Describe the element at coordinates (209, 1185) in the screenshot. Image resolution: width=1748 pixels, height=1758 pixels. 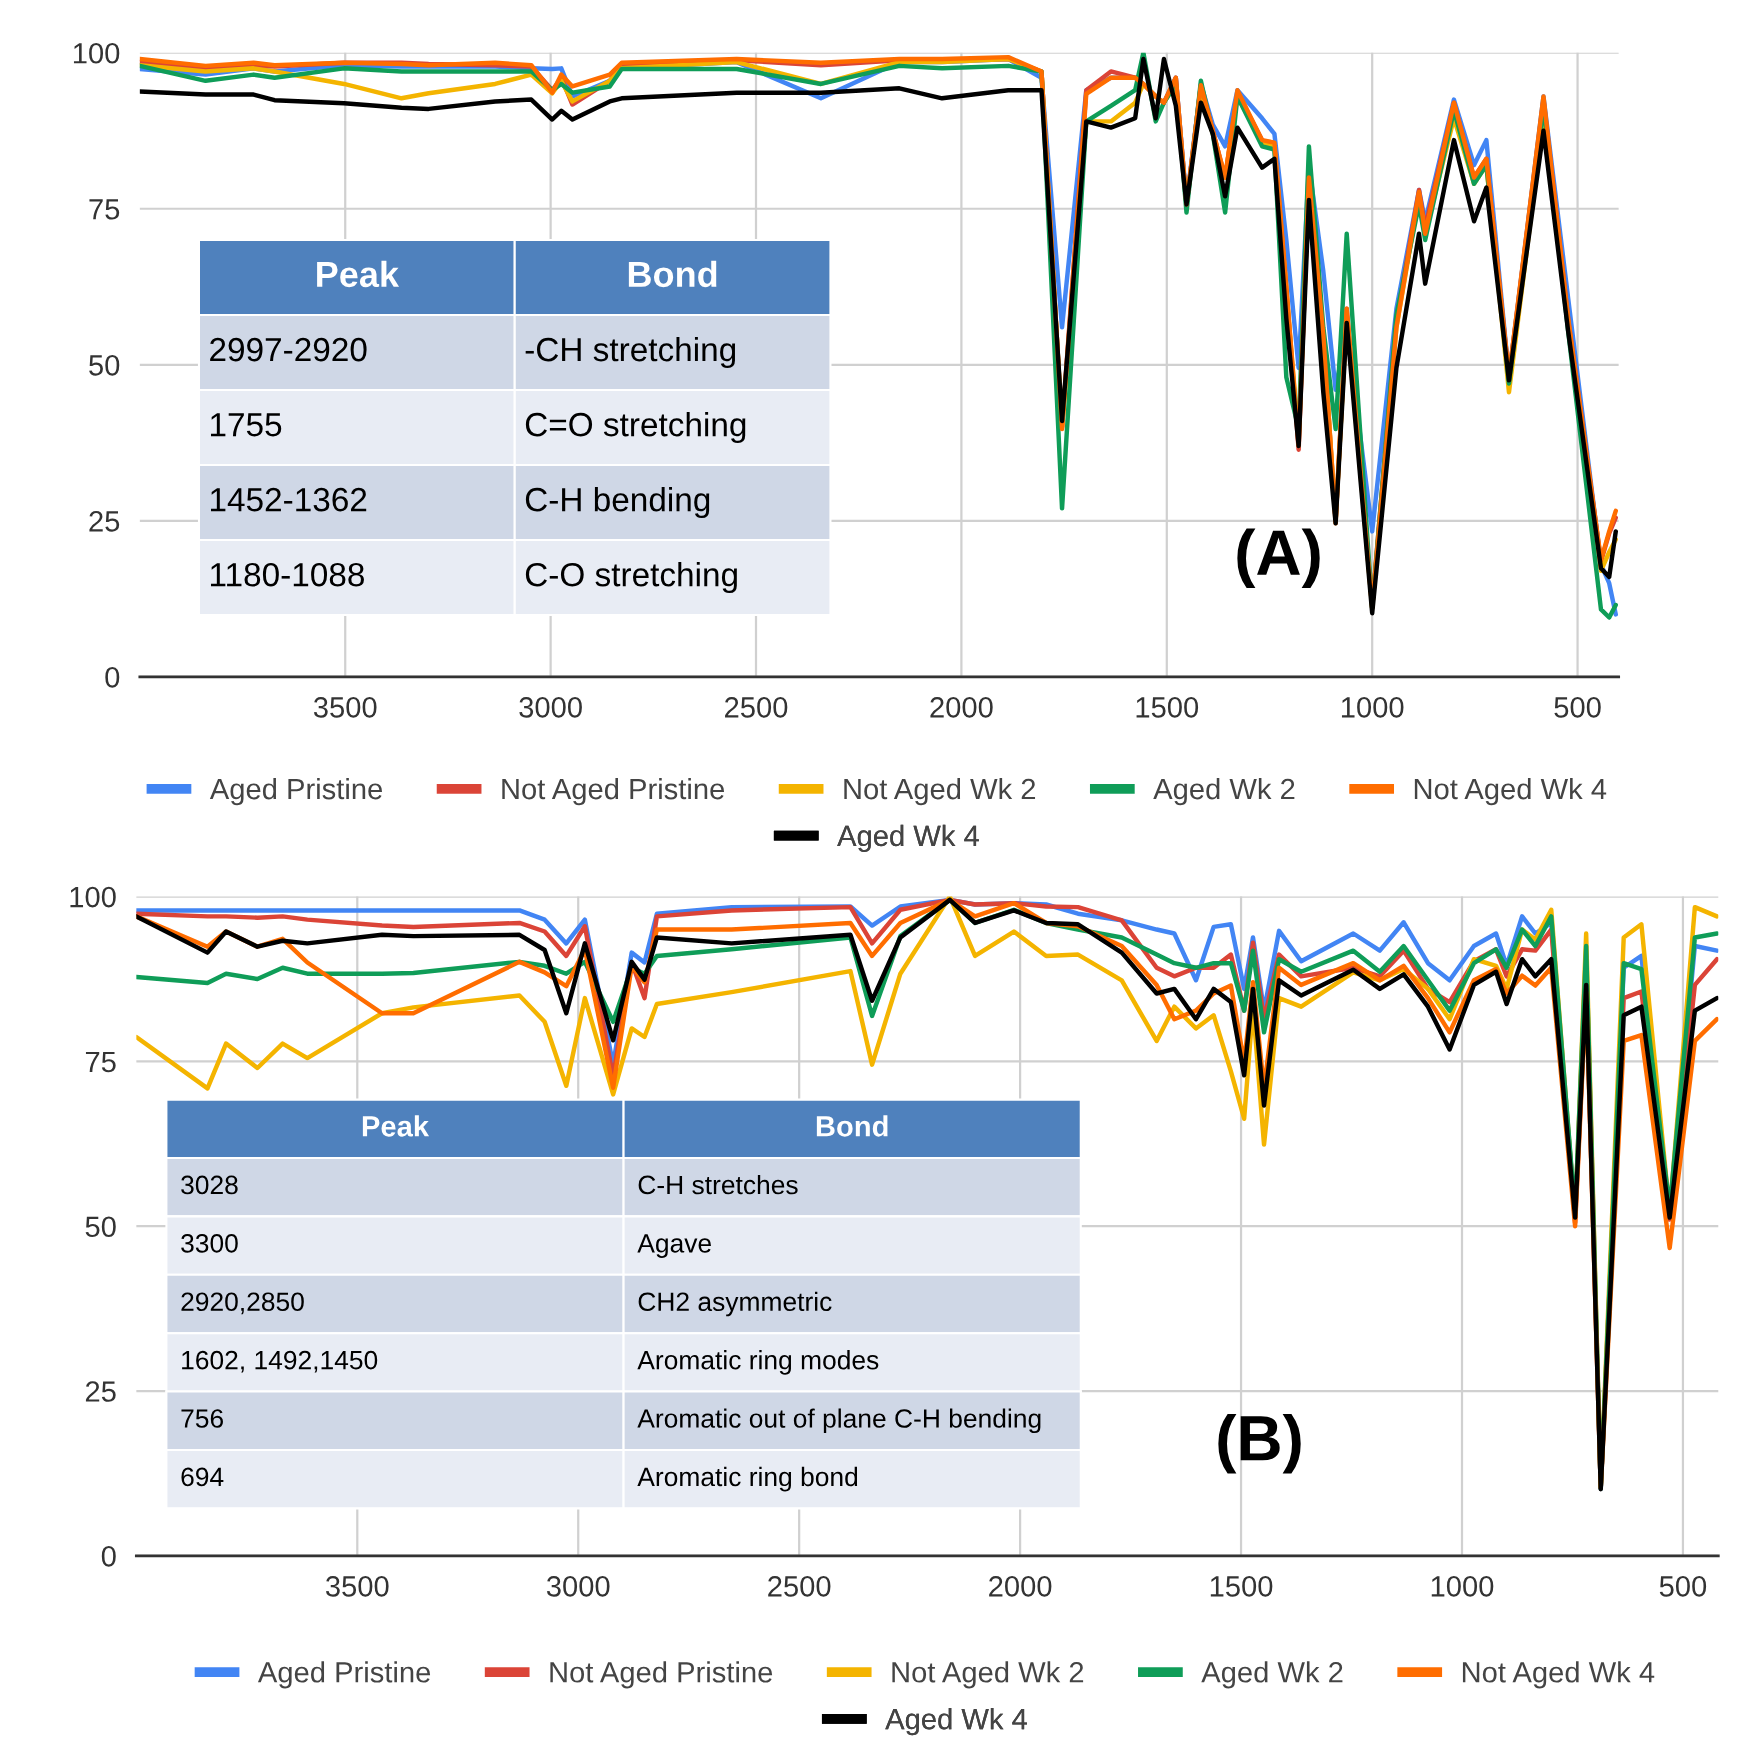
I see `annotation: 3028` at that location.